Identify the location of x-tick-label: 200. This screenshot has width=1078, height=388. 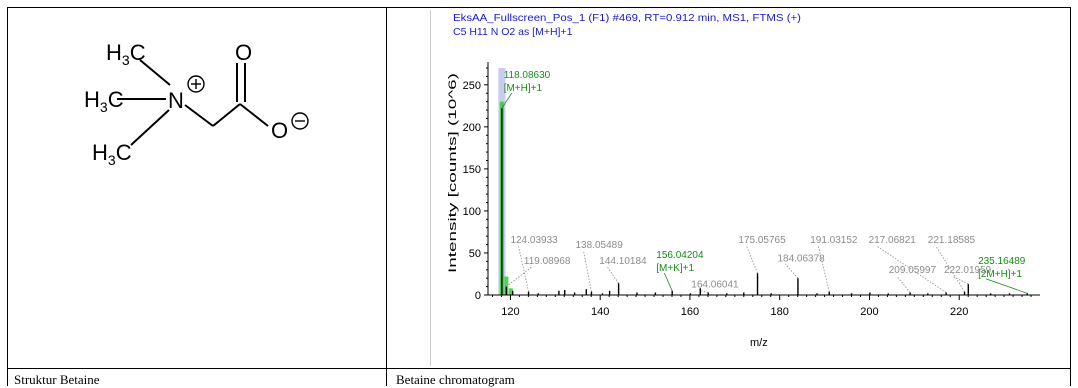
(869, 312).